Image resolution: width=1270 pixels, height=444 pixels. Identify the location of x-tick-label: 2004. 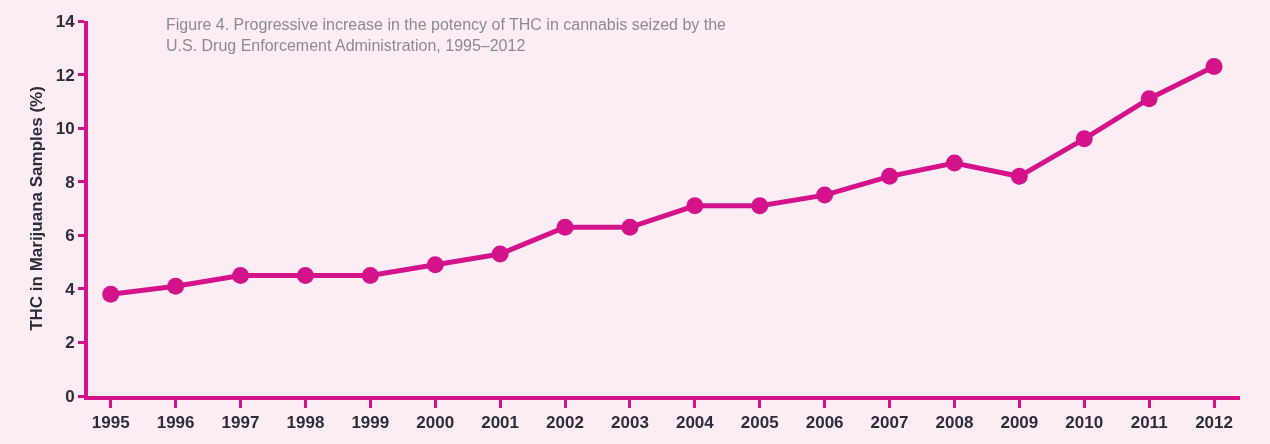
(695, 423).